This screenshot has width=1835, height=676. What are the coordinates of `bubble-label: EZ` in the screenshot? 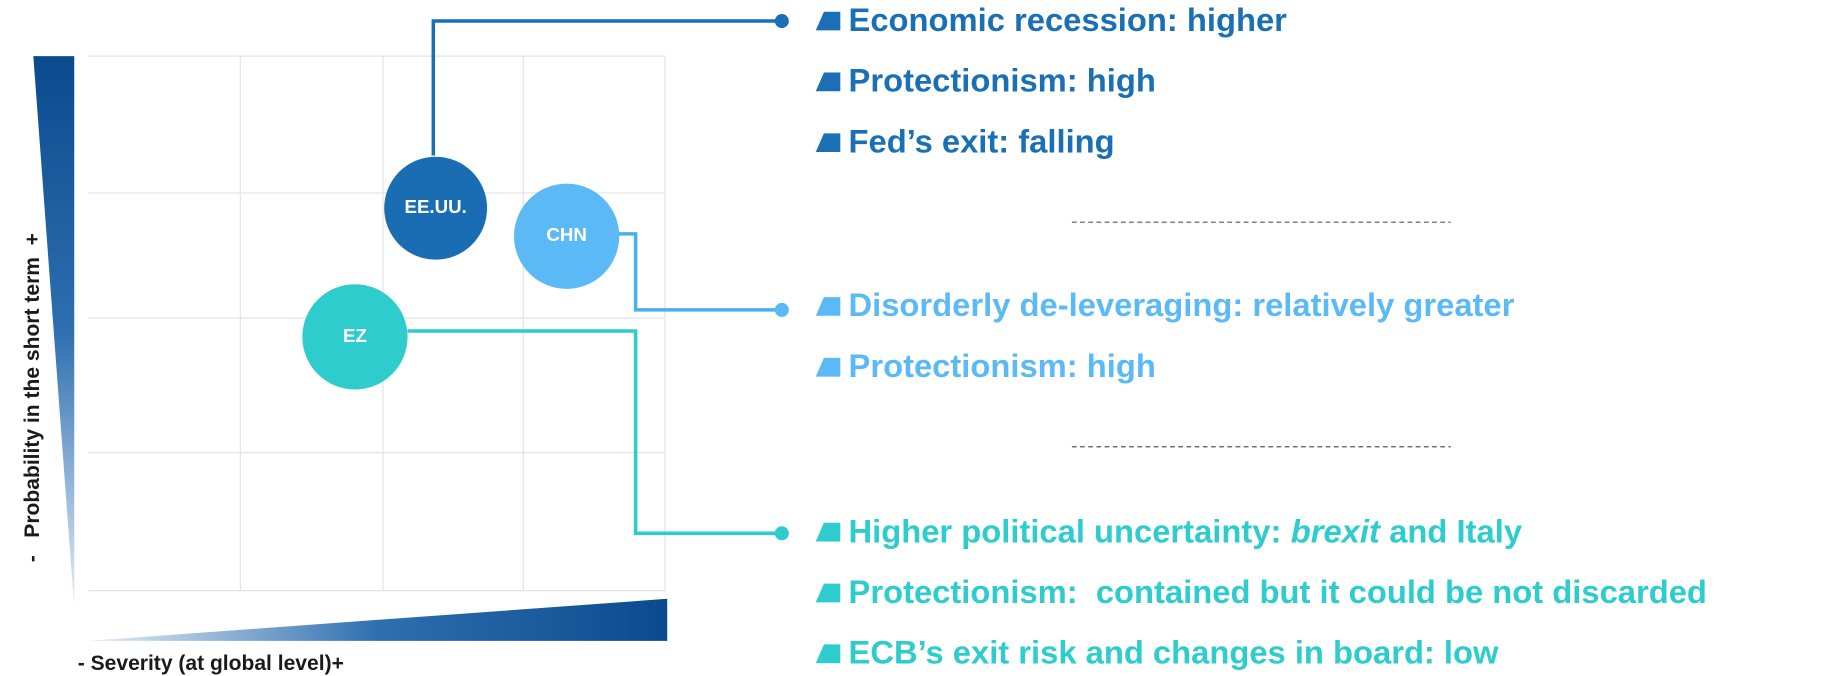 It's located at (355, 335).